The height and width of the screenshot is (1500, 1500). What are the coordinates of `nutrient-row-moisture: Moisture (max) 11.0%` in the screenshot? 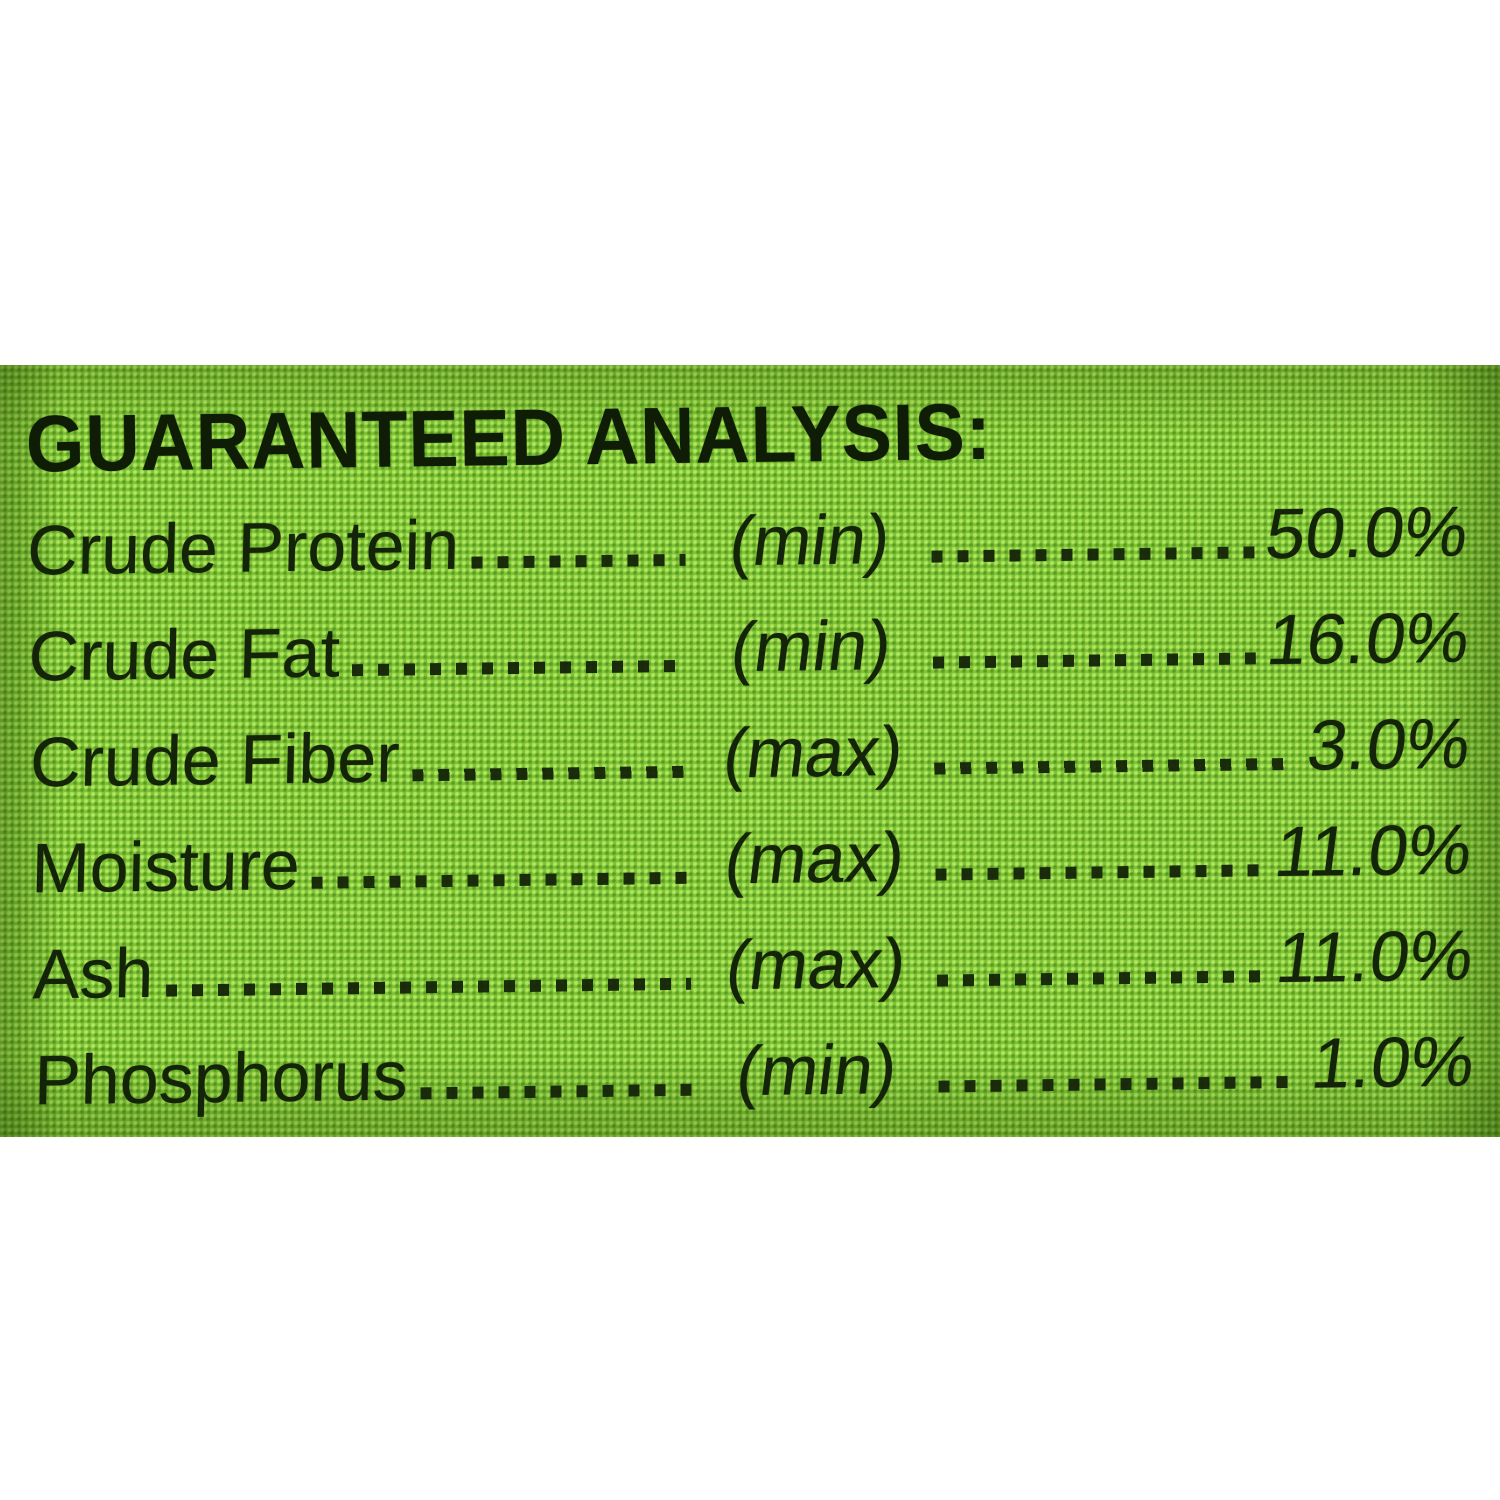 It's located at (754, 862).